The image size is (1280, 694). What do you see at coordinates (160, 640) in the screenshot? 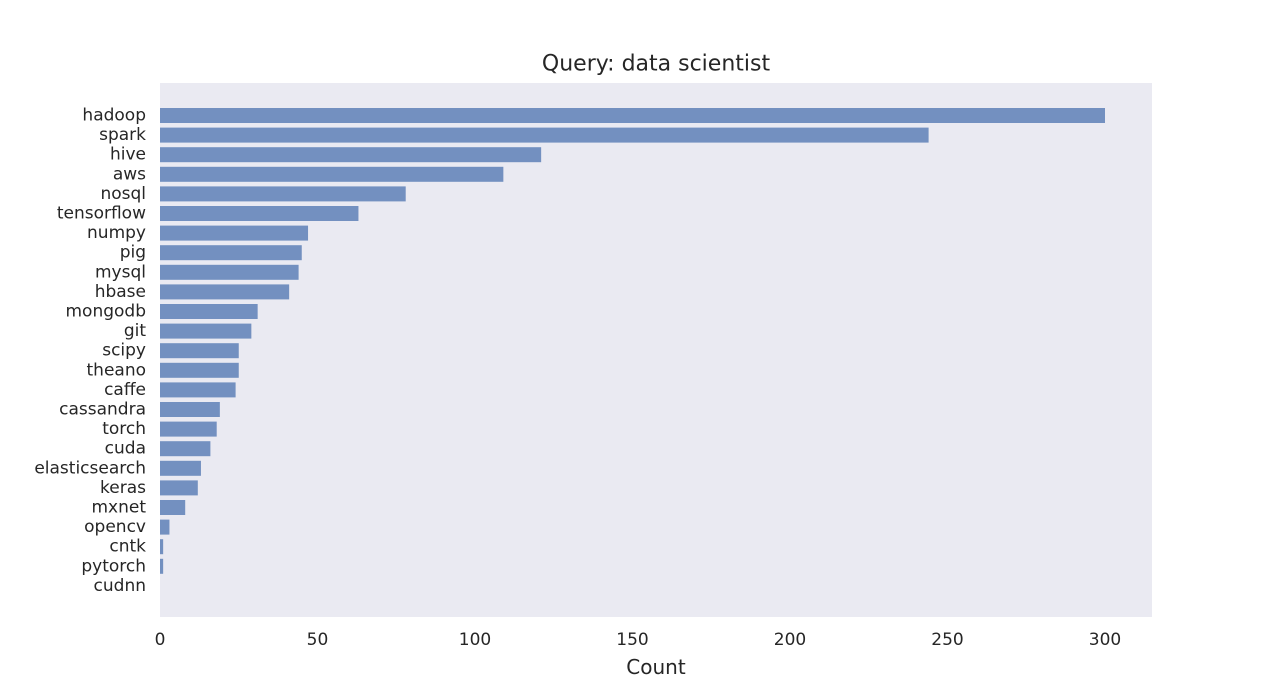
I see `x-tick-label-0: 0` at bounding box center [160, 640].